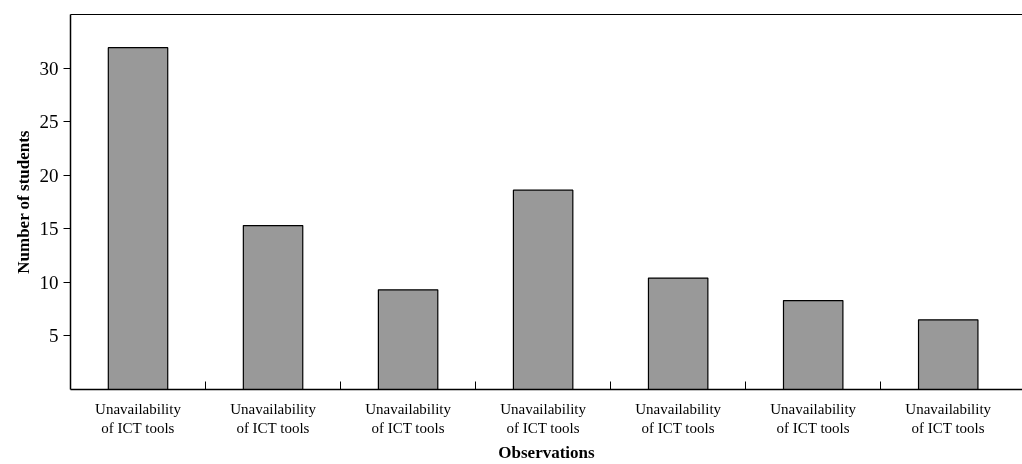 This screenshot has width=1022, height=464. Describe the element at coordinates (547, 452) in the screenshot. I see `x-axis-title: Observations` at that location.